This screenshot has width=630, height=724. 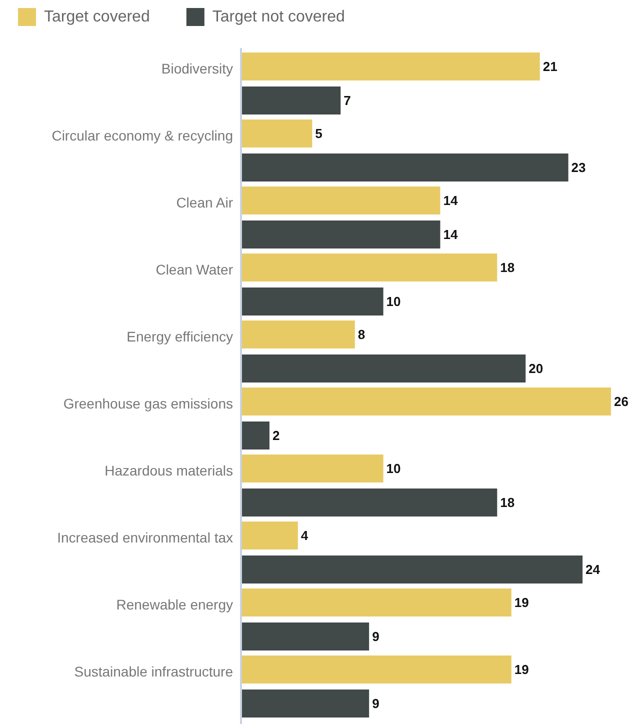 I want to click on data-label: 8, so click(x=362, y=334).